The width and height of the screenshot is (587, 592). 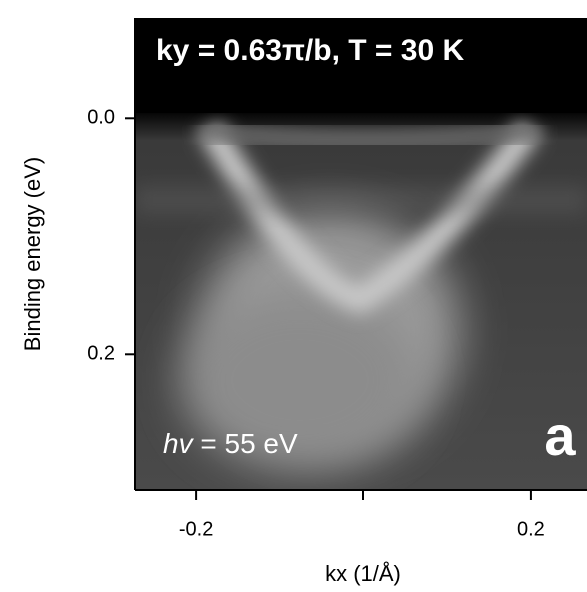 I want to click on panel-label: a, so click(x=560, y=435).